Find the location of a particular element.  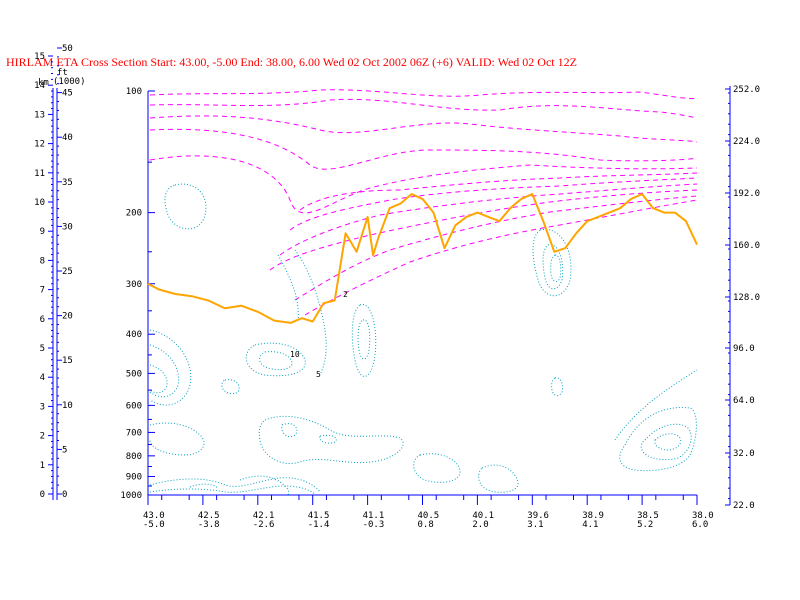

km-tick-label: 13 is located at coordinates (39, 115).